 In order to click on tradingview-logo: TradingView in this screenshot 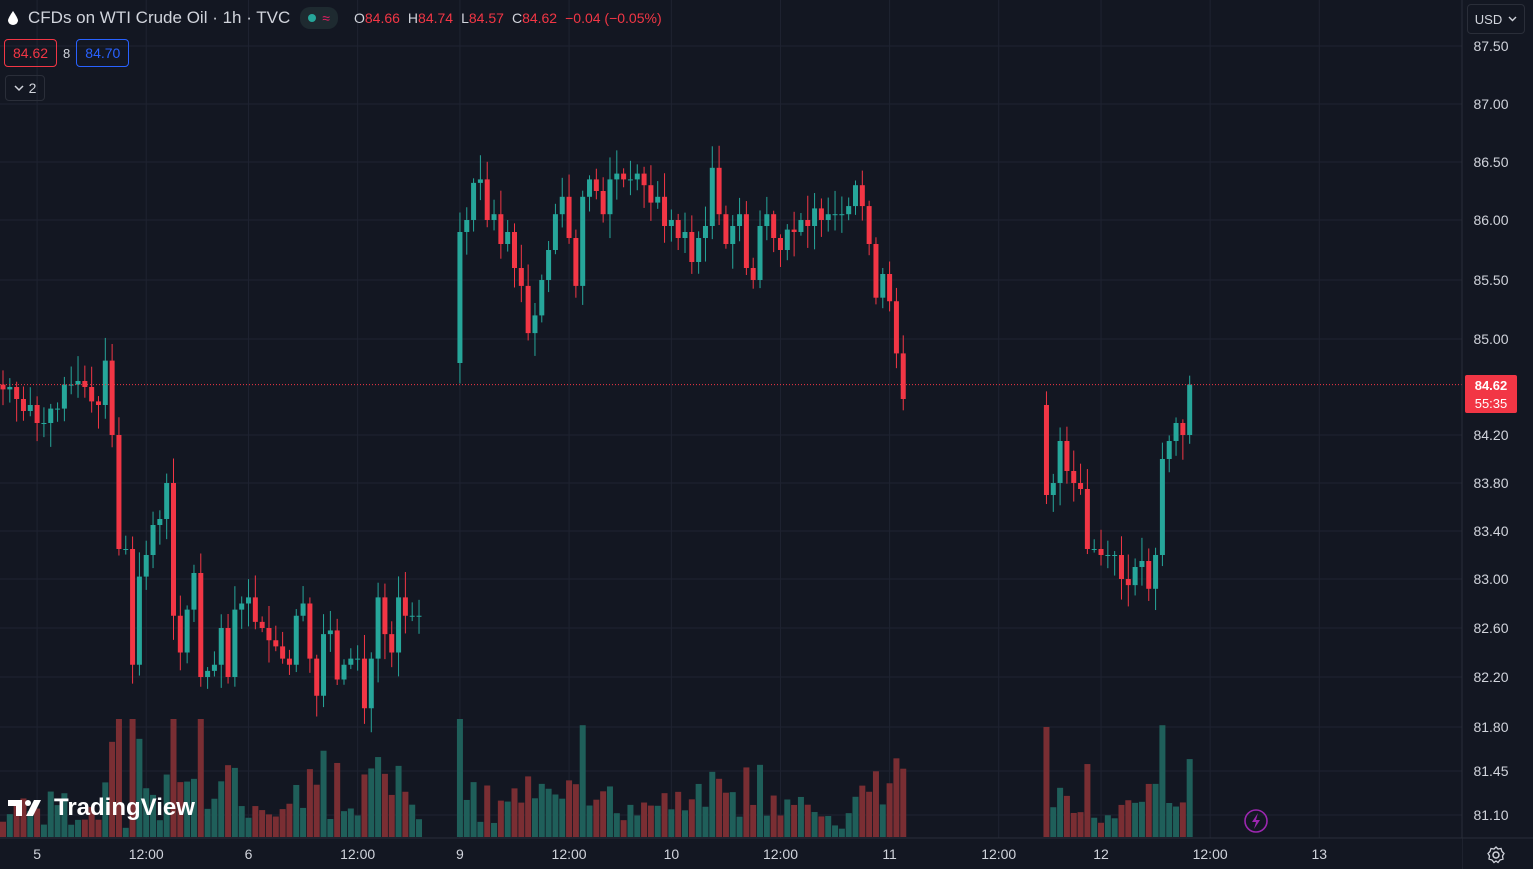, I will do `click(101, 808)`.